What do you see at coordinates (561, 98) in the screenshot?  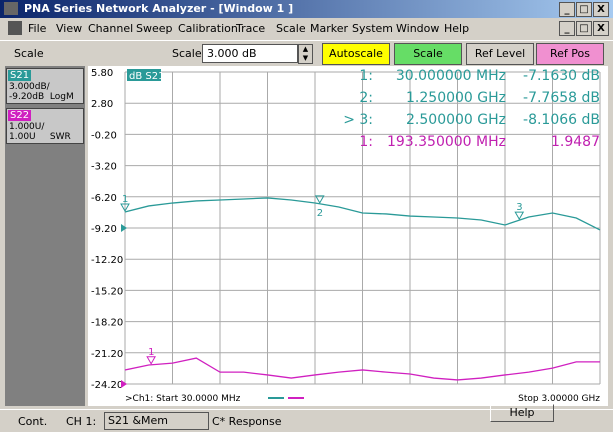 I see `readout-value: -7.7658 dB` at bounding box center [561, 98].